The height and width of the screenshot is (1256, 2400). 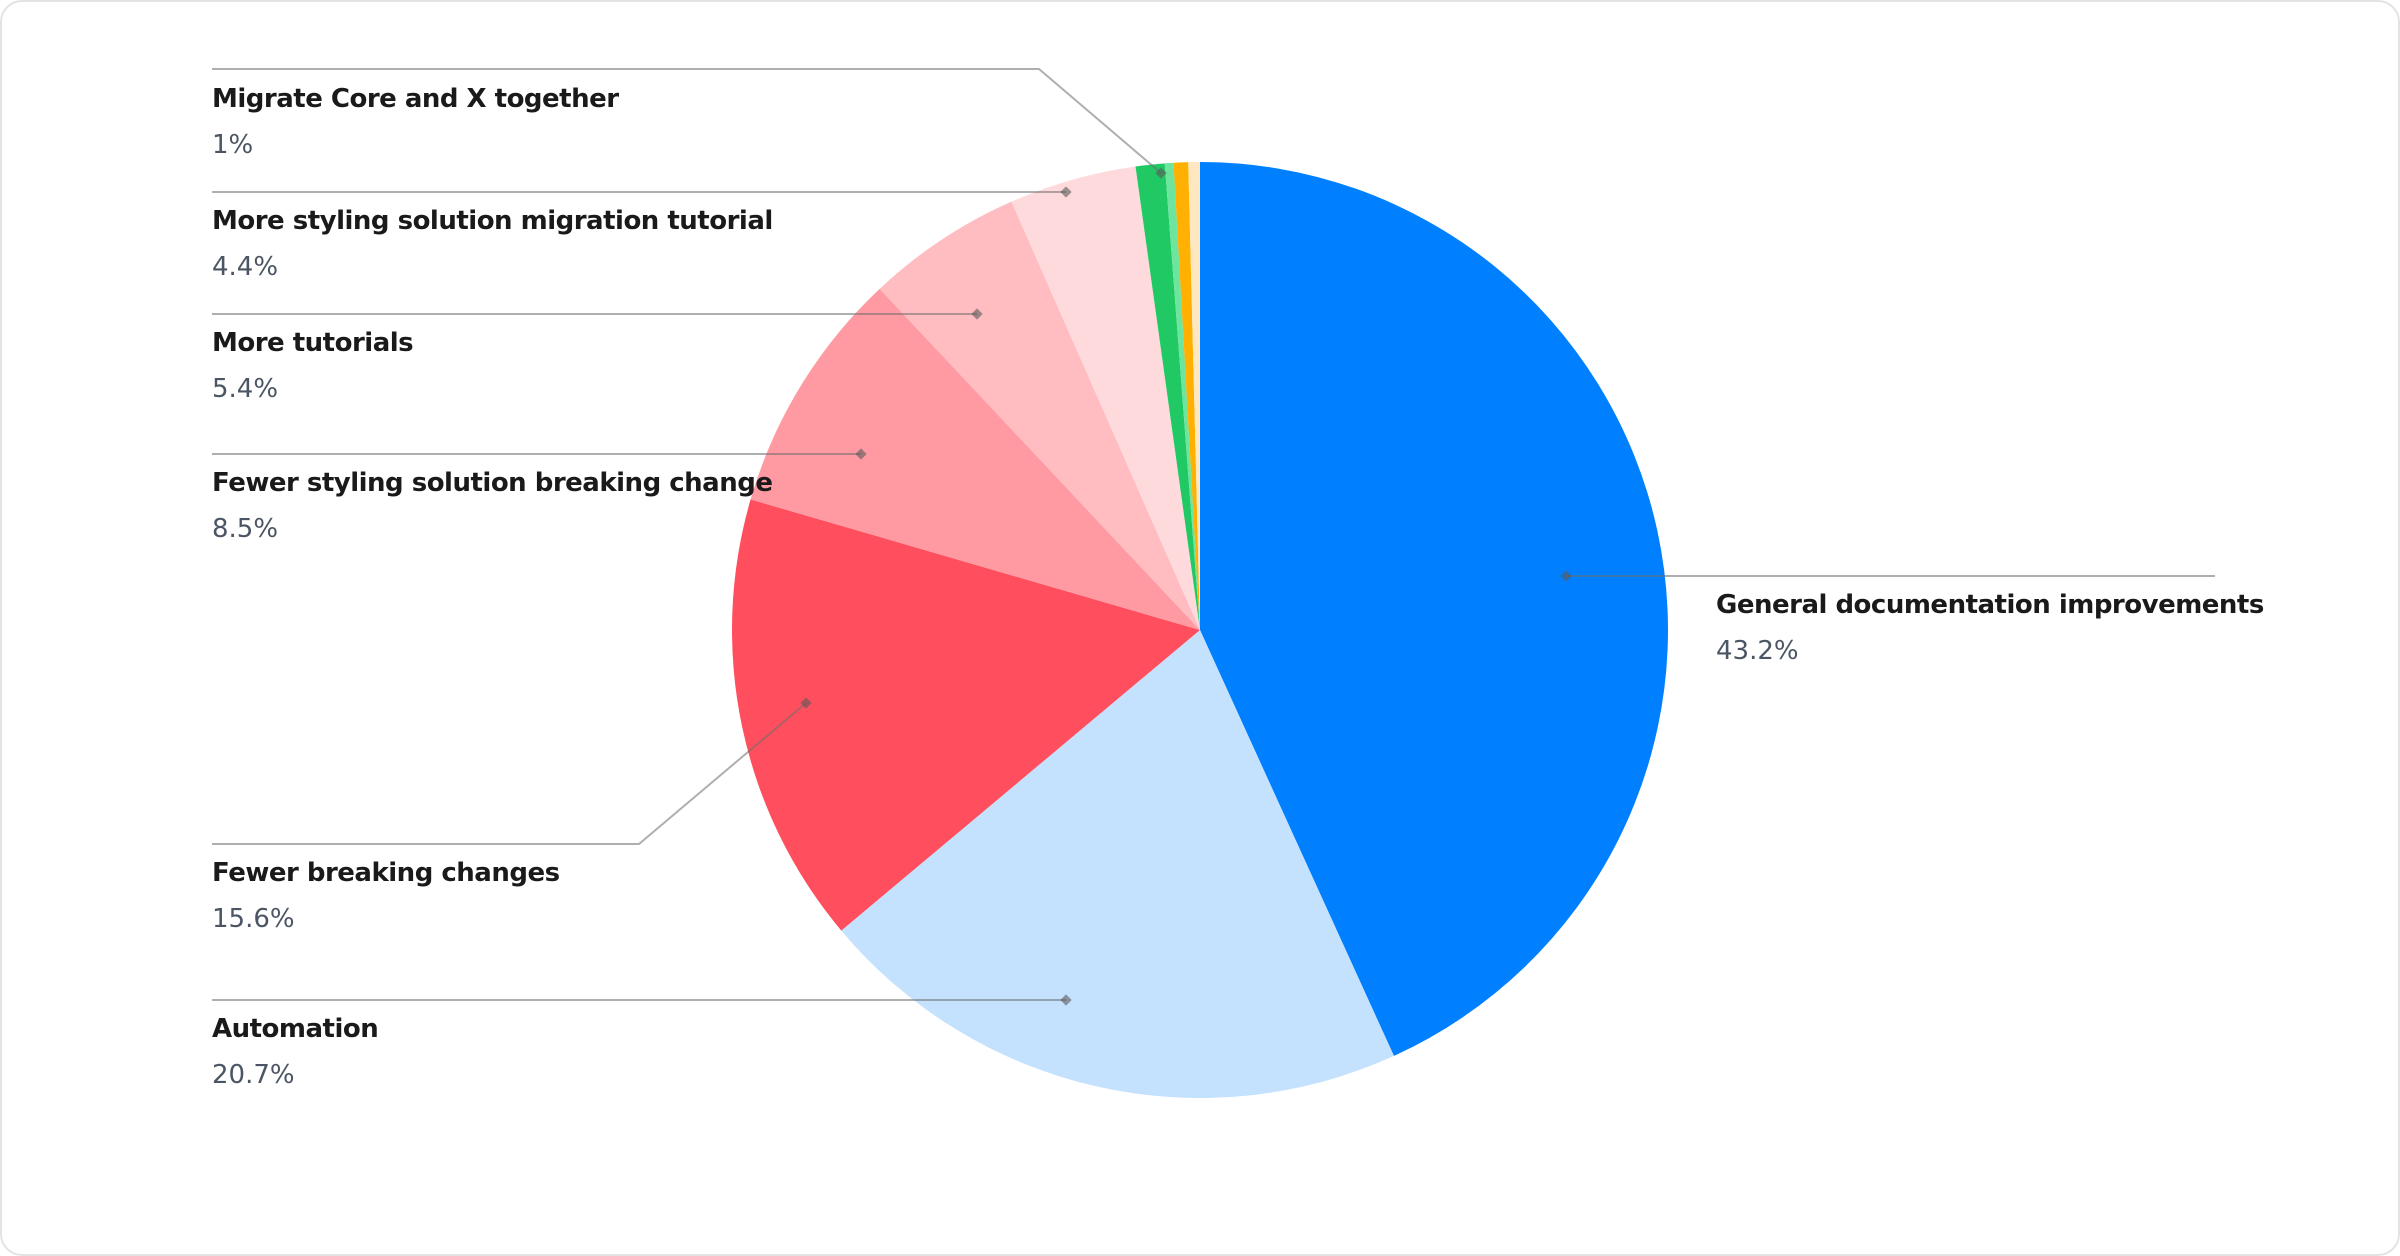 I want to click on slice-label: Fewer styling solution breaking change, so click(x=492, y=483).